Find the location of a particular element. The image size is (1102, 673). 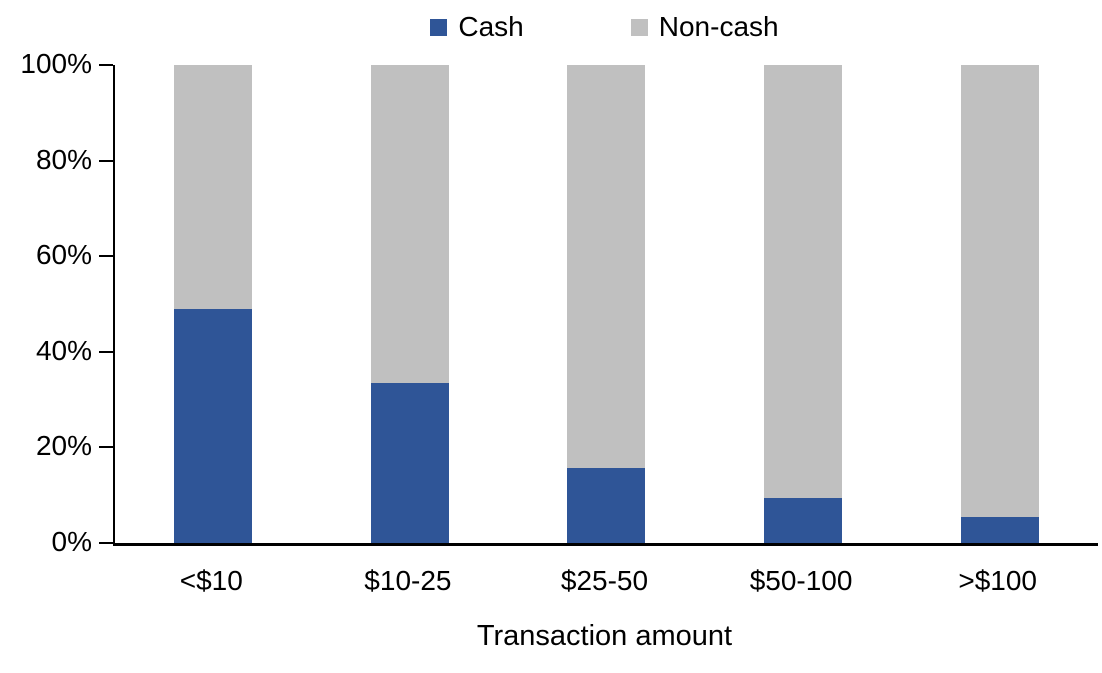

y-tick-label: 20% is located at coordinates (63, 446).